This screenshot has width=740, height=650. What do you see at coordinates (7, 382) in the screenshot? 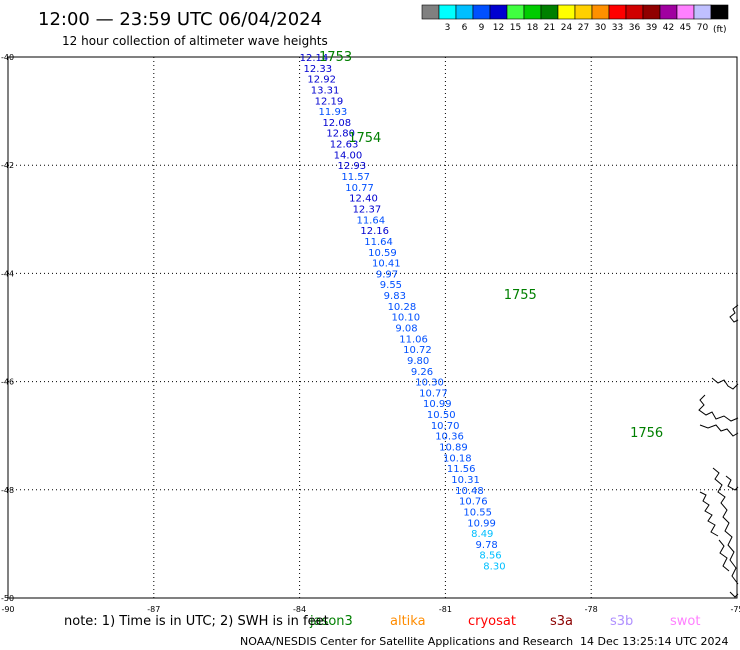
I see `y-tick-label: -46` at bounding box center [7, 382].